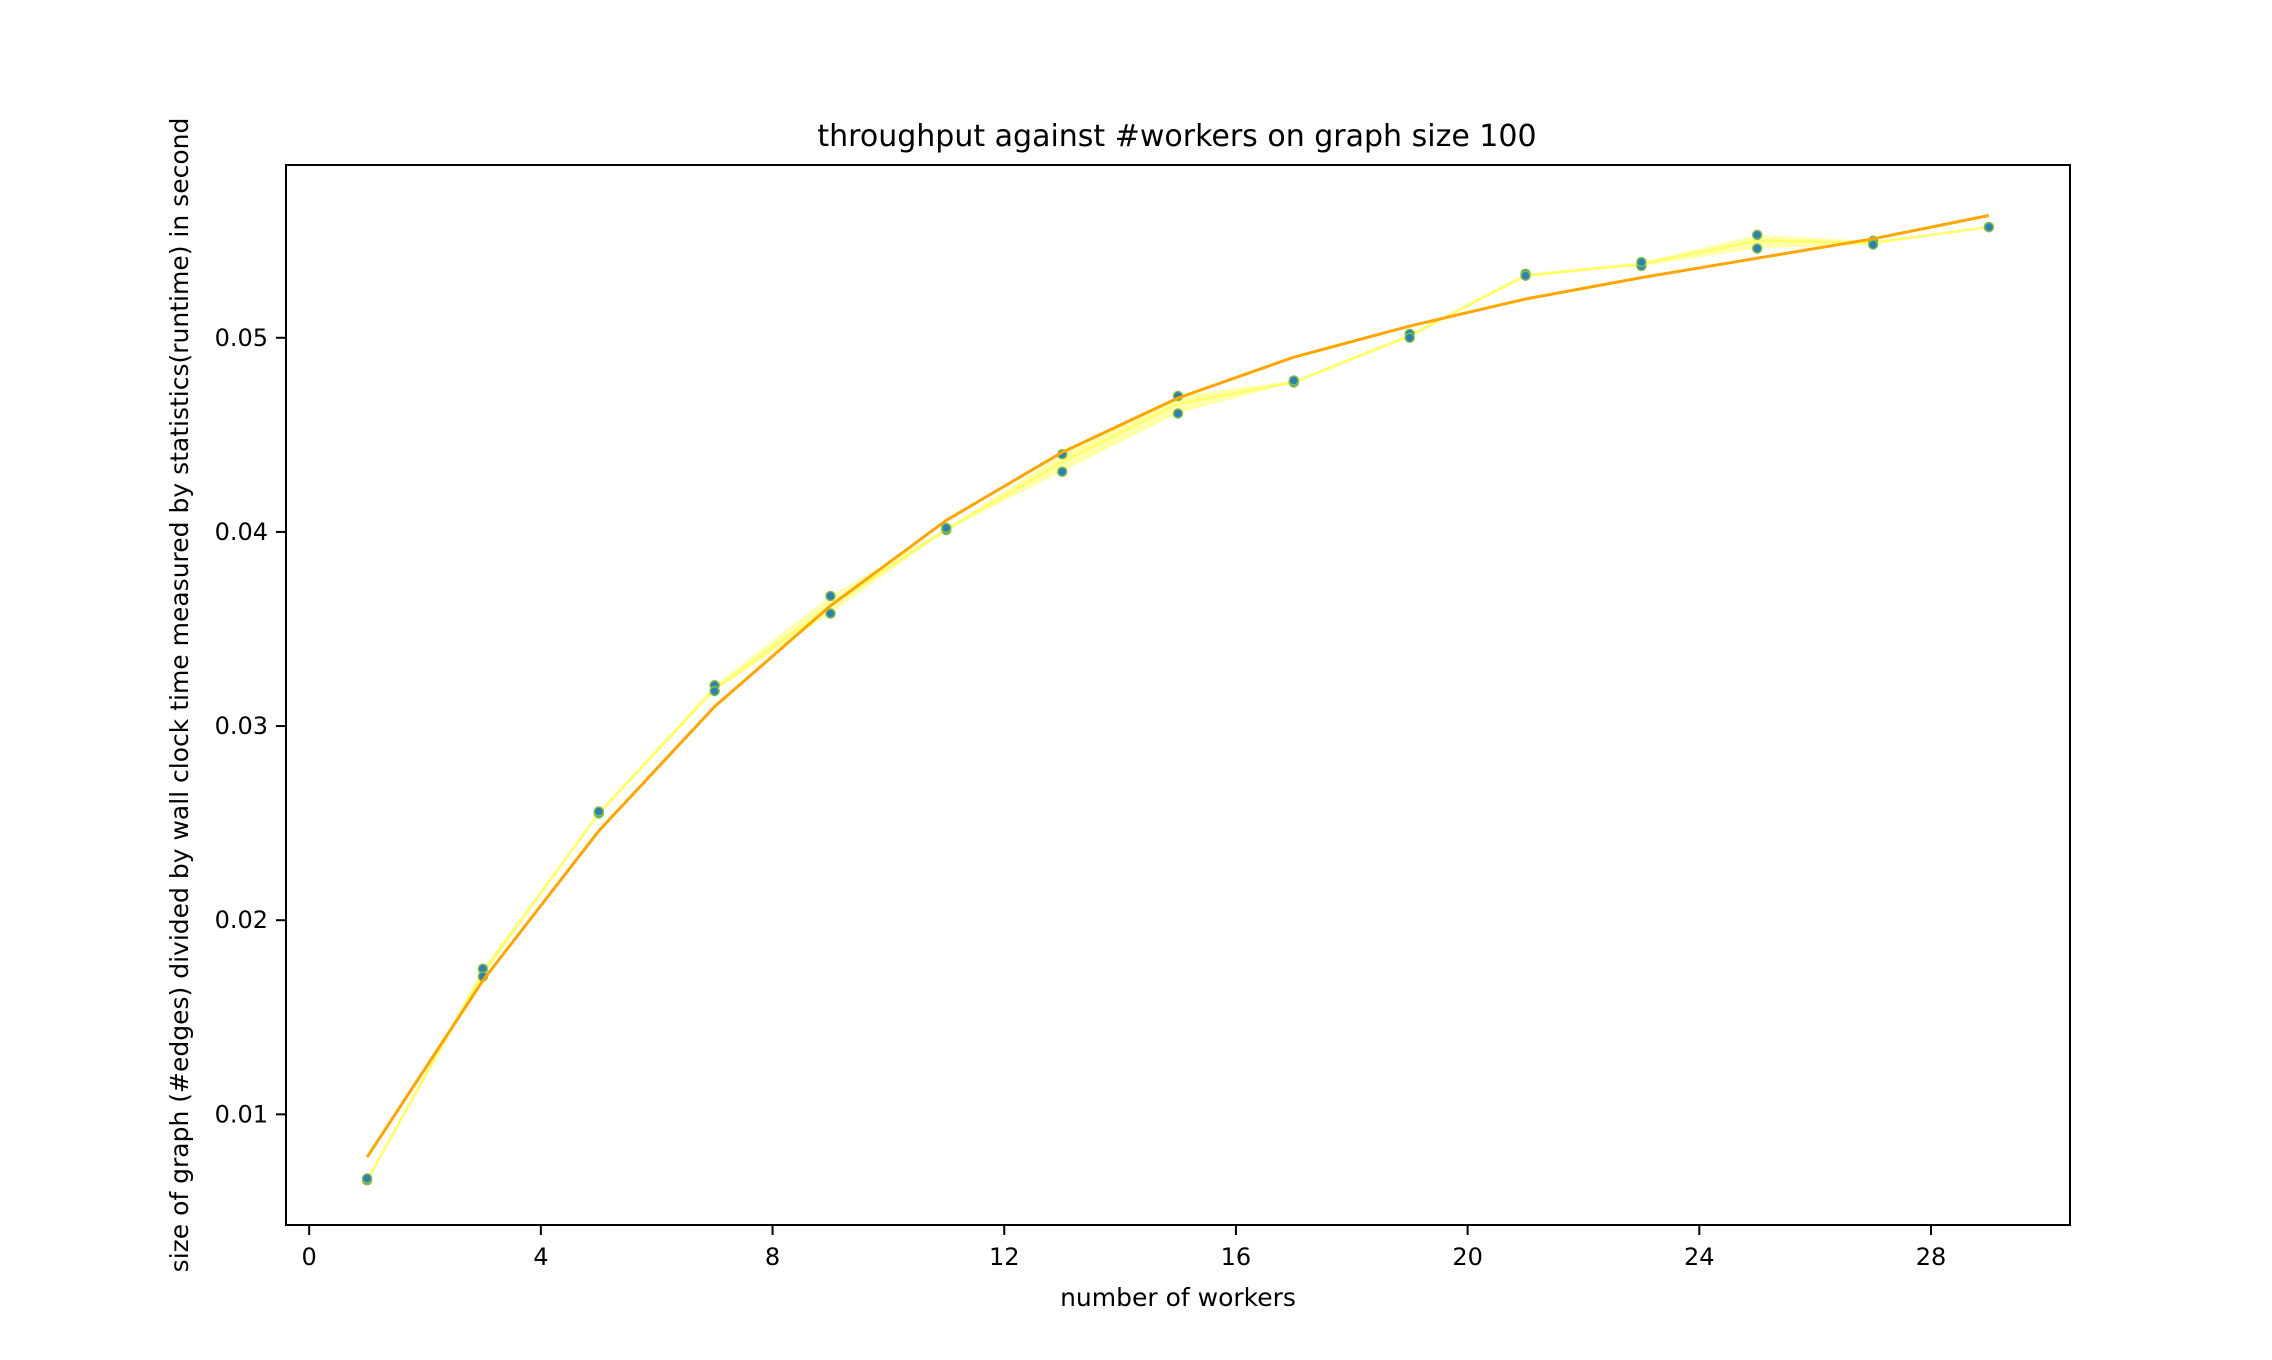 This screenshot has height=1360, width=2272. I want to click on y-tick-label: 0.01, so click(241, 1114).